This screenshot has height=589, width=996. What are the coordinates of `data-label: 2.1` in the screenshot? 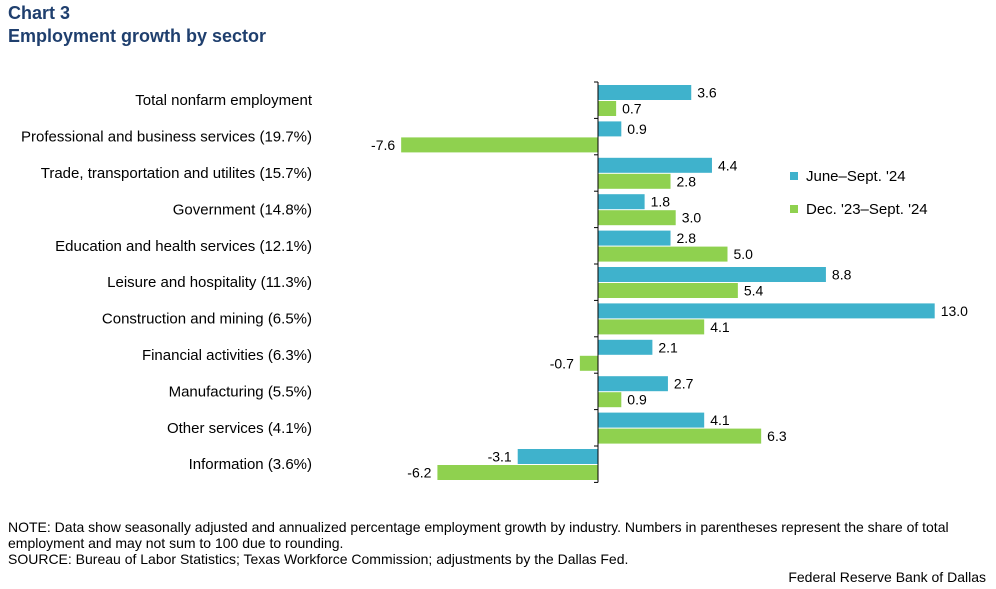 It's located at (668, 347).